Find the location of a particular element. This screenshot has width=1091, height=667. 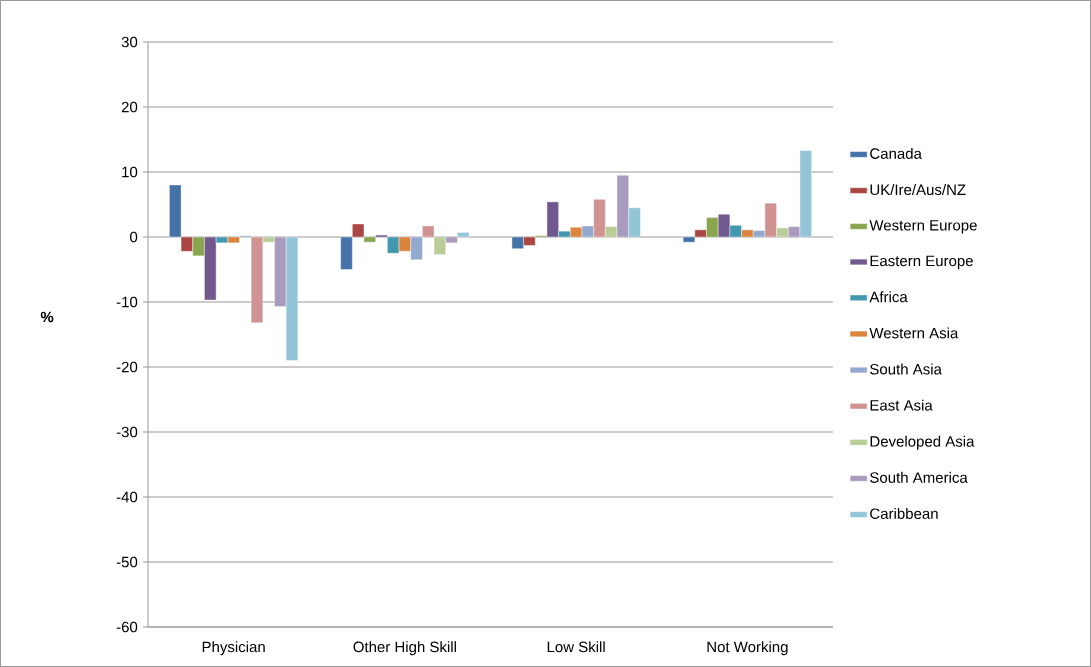

legend-label: Developed Asia is located at coordinates (922, 442).